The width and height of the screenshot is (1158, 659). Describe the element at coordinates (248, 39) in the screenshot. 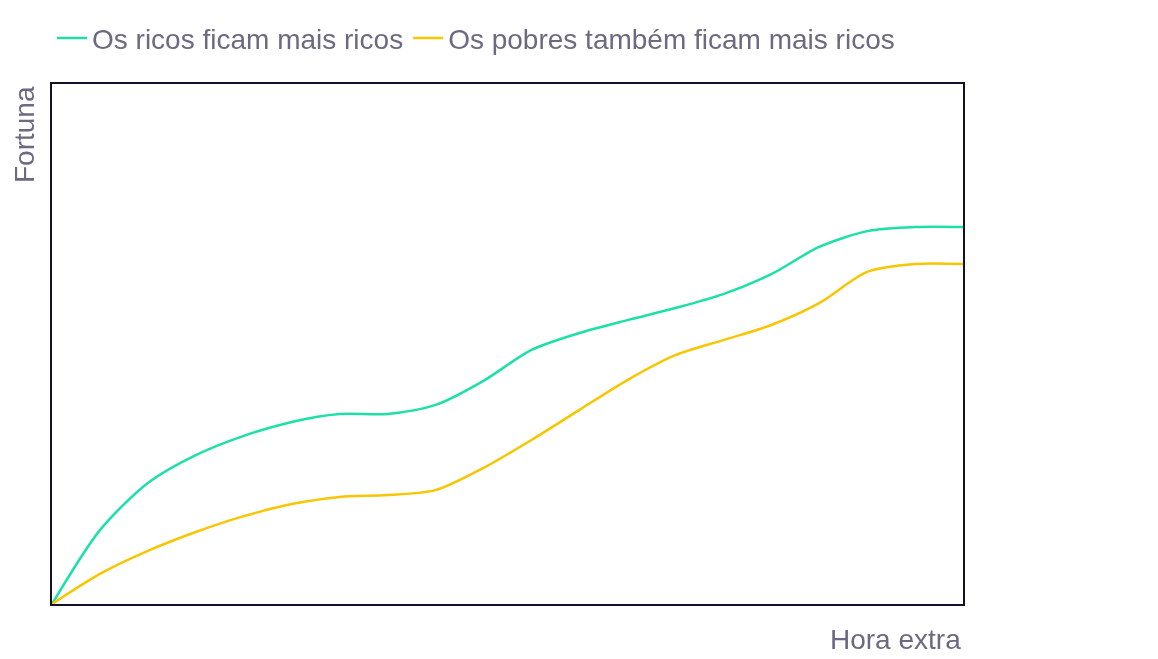

I see `legend-label: Os ricos ficam mais ricos` at that location.